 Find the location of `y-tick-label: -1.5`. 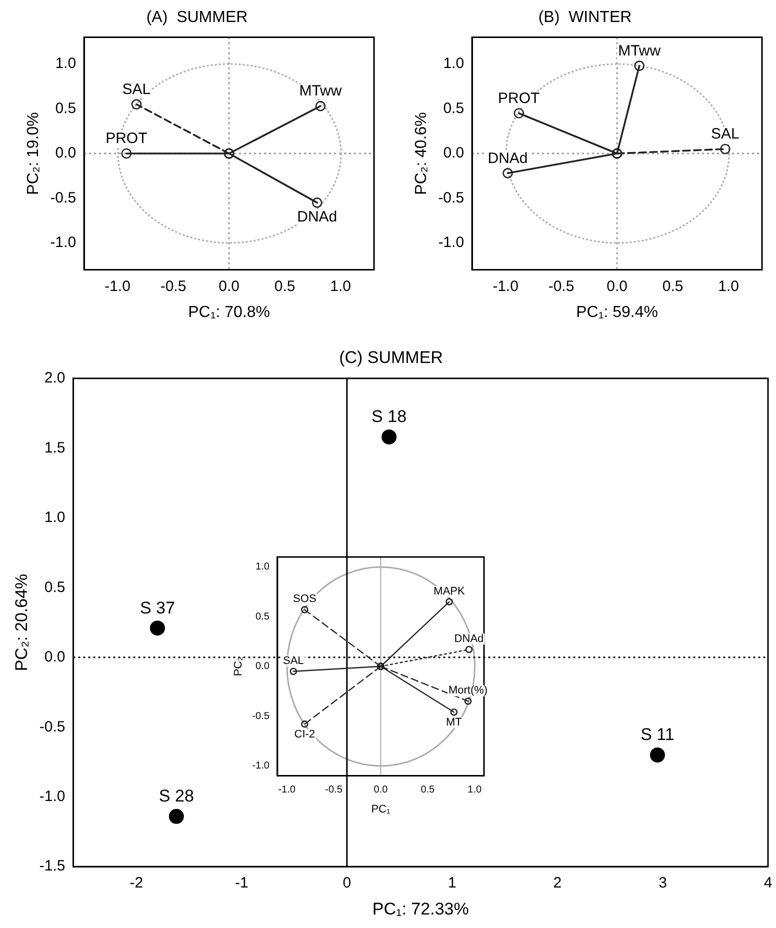

y-tick-label: -1.5 is located at coordinates (52, 866).